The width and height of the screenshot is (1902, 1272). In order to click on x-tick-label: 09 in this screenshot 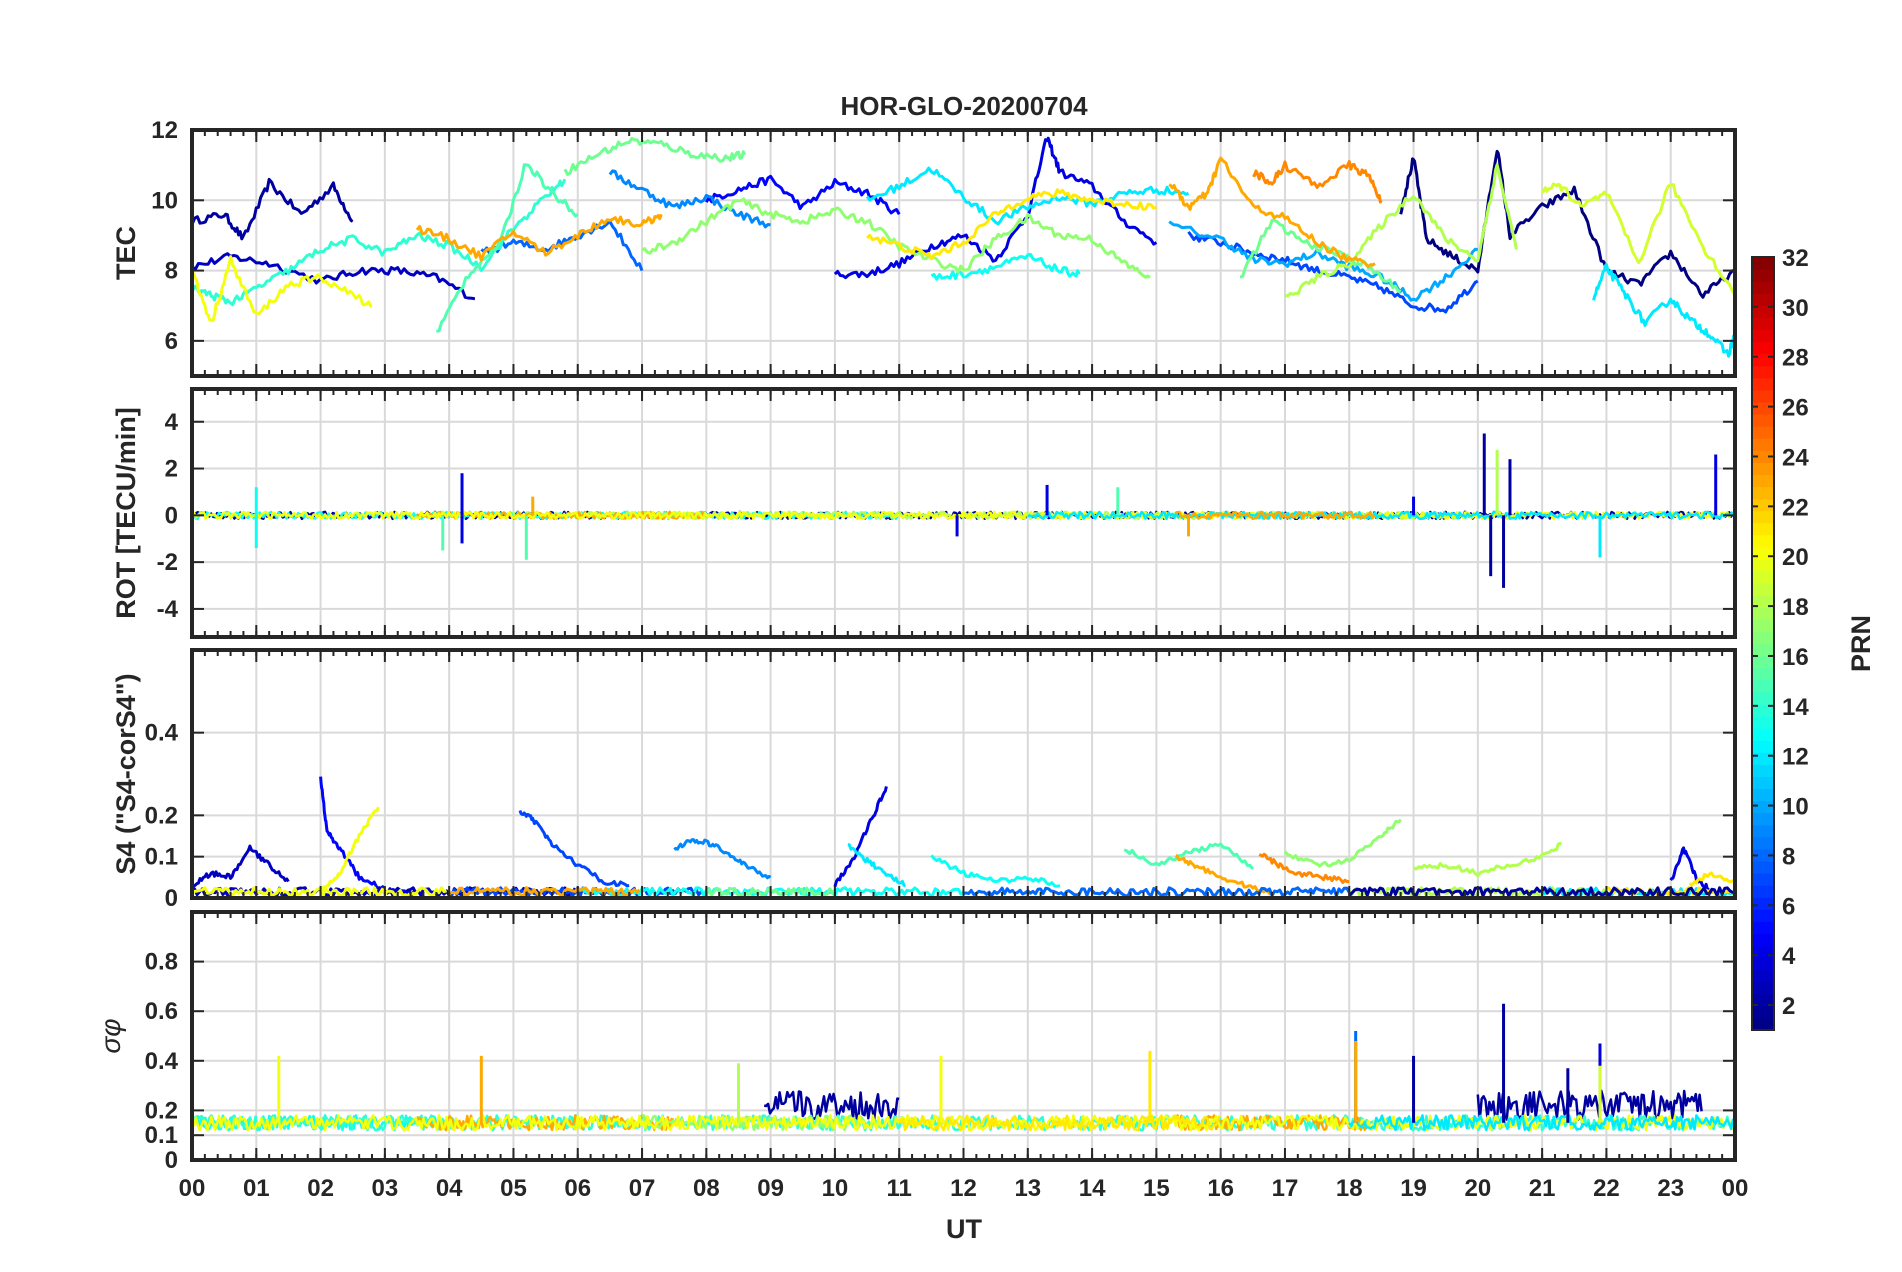, I will do `click(770, 1188)`.